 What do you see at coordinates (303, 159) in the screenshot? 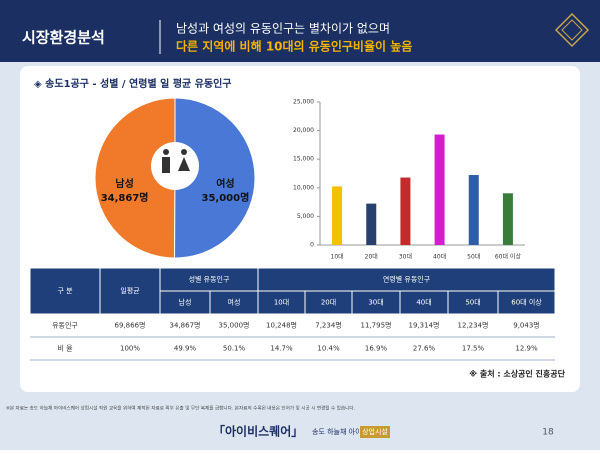
I see `y-tick-label: 15,000` at bounding box center [303, 159].